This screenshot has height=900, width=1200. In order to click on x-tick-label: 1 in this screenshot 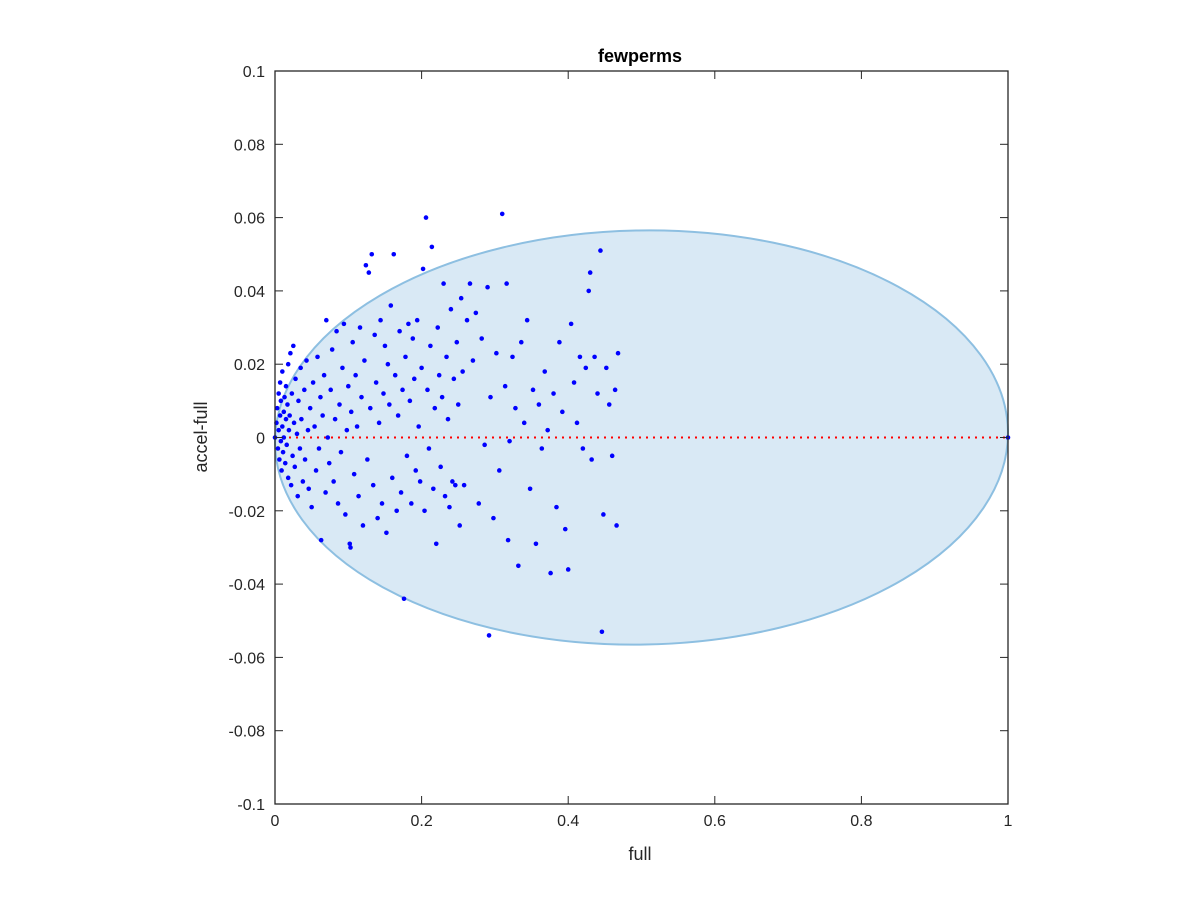, I will do `click(1008, 821)`.